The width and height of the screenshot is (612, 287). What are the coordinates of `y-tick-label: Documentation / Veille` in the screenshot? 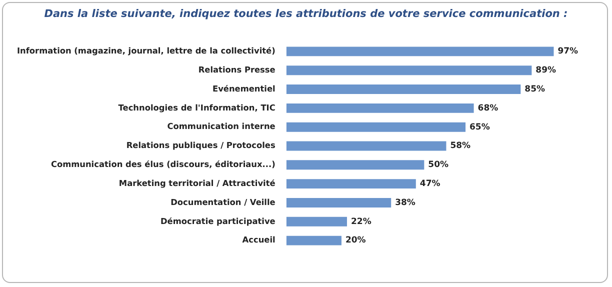 It's located at (223, 201).